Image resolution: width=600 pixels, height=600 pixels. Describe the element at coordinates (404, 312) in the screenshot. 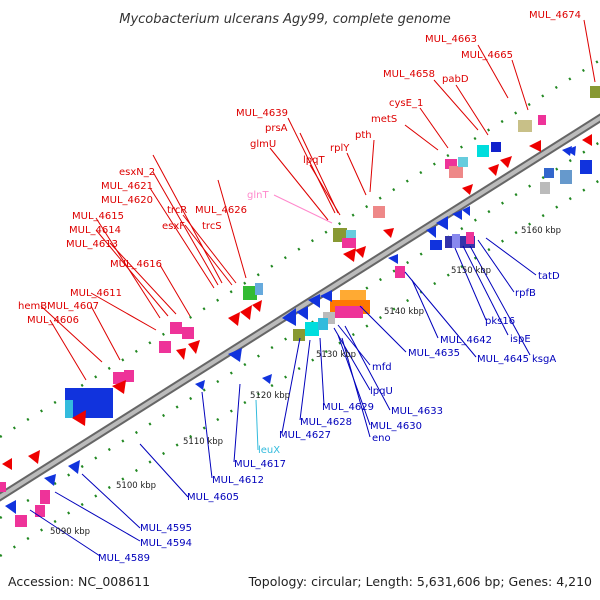

I see `kbp-label: 5140 kbp` at that location.